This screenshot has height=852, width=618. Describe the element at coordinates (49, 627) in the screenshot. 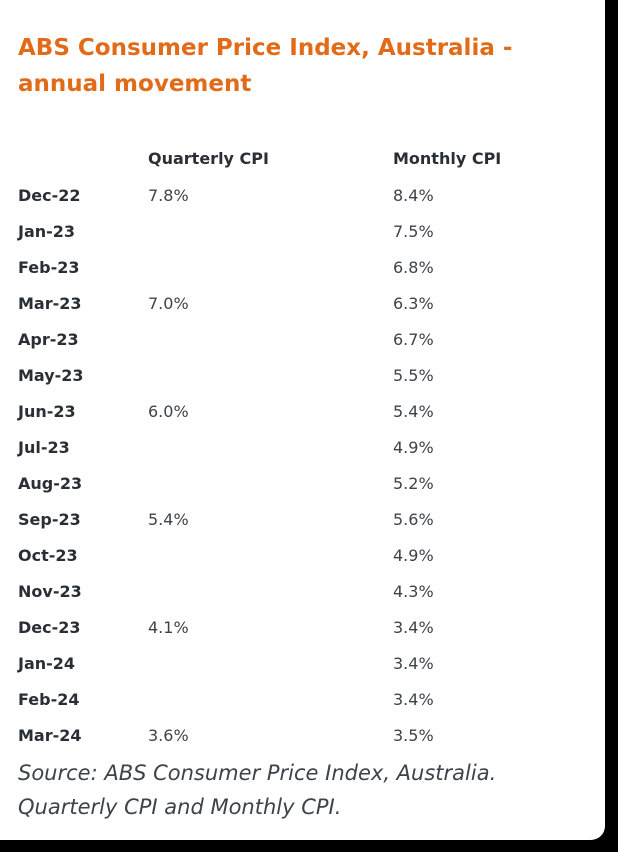

I see `period-cell: Dec-23` at that location.